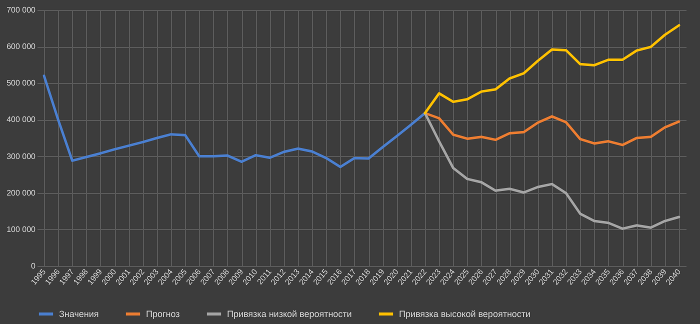 This screenshot has height=324, width=700. Describe the element at coordinates (163, 314) in the screenshot. I see `legend-label: Прогноз` at that location.